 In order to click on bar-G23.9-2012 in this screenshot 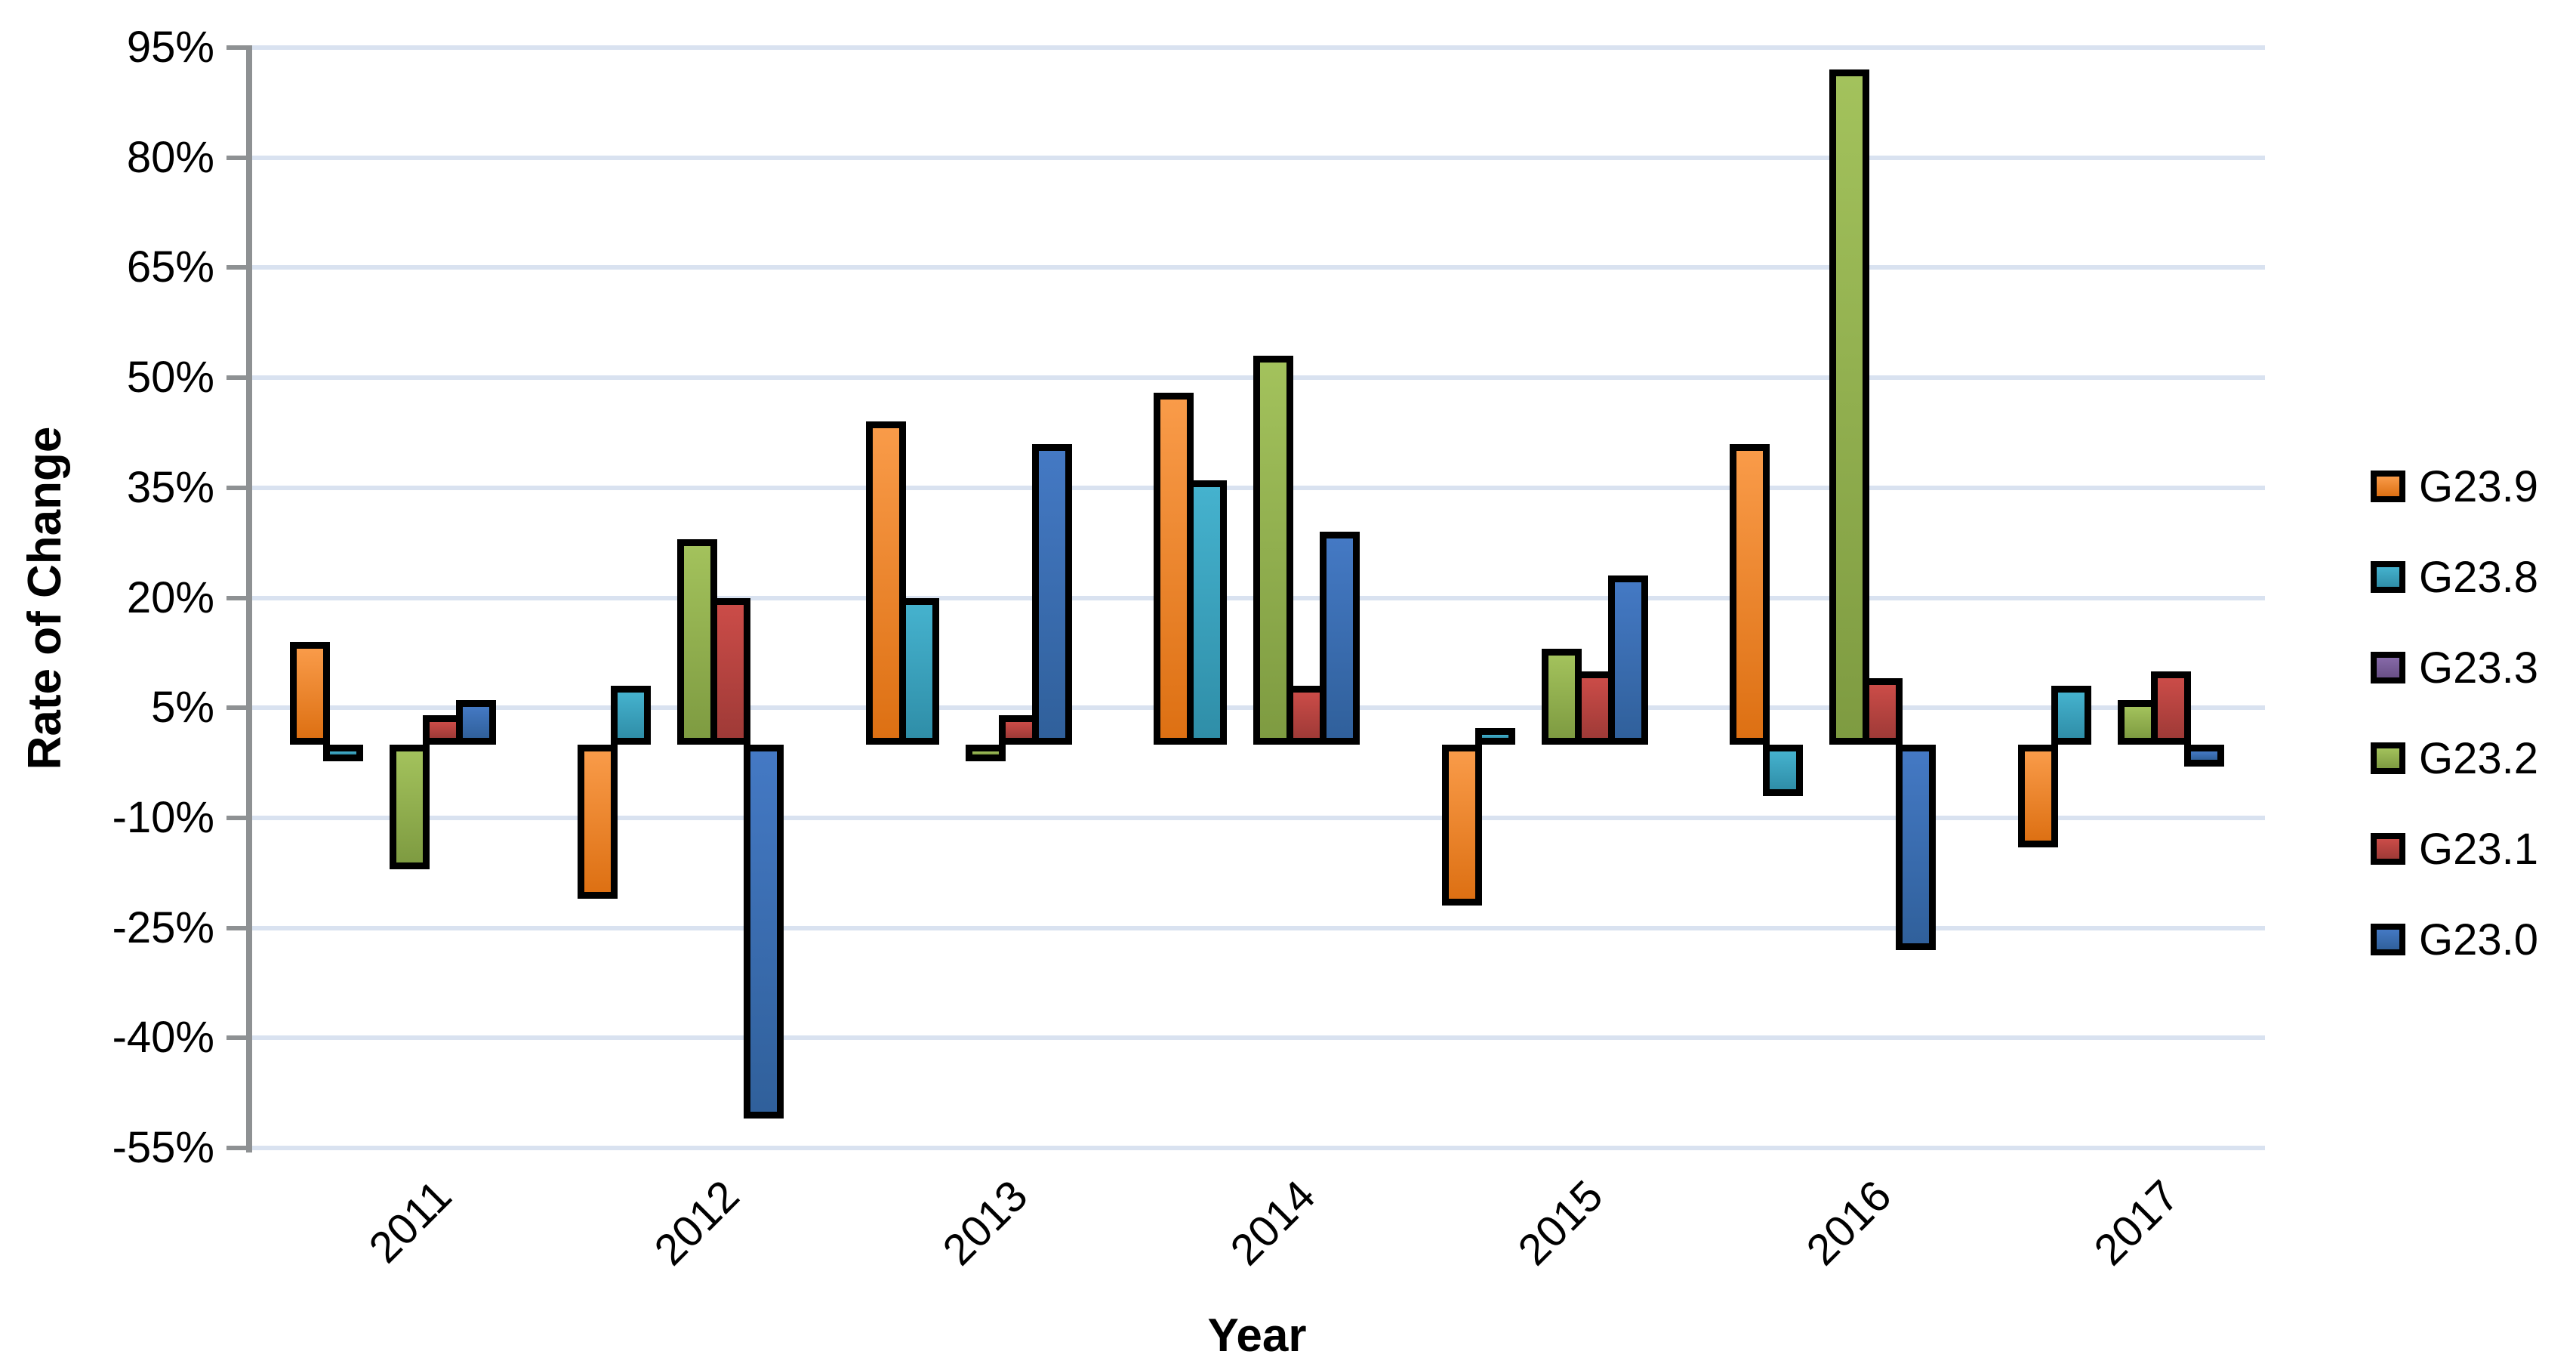, I will do `click(598, 821)`.